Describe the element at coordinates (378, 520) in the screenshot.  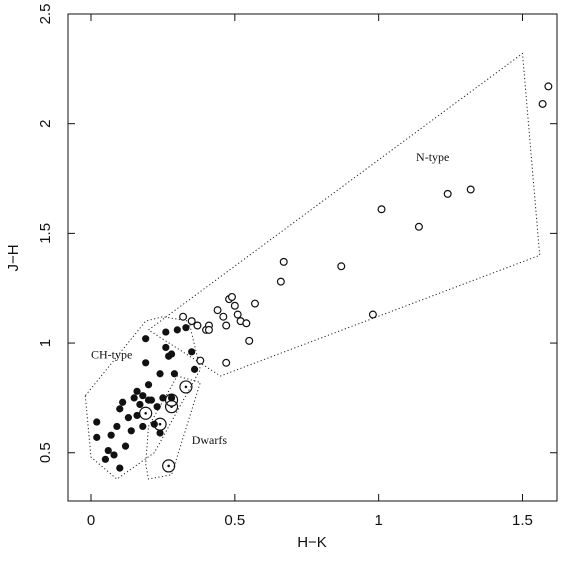
I see `x-tick-label: 1` at that location.